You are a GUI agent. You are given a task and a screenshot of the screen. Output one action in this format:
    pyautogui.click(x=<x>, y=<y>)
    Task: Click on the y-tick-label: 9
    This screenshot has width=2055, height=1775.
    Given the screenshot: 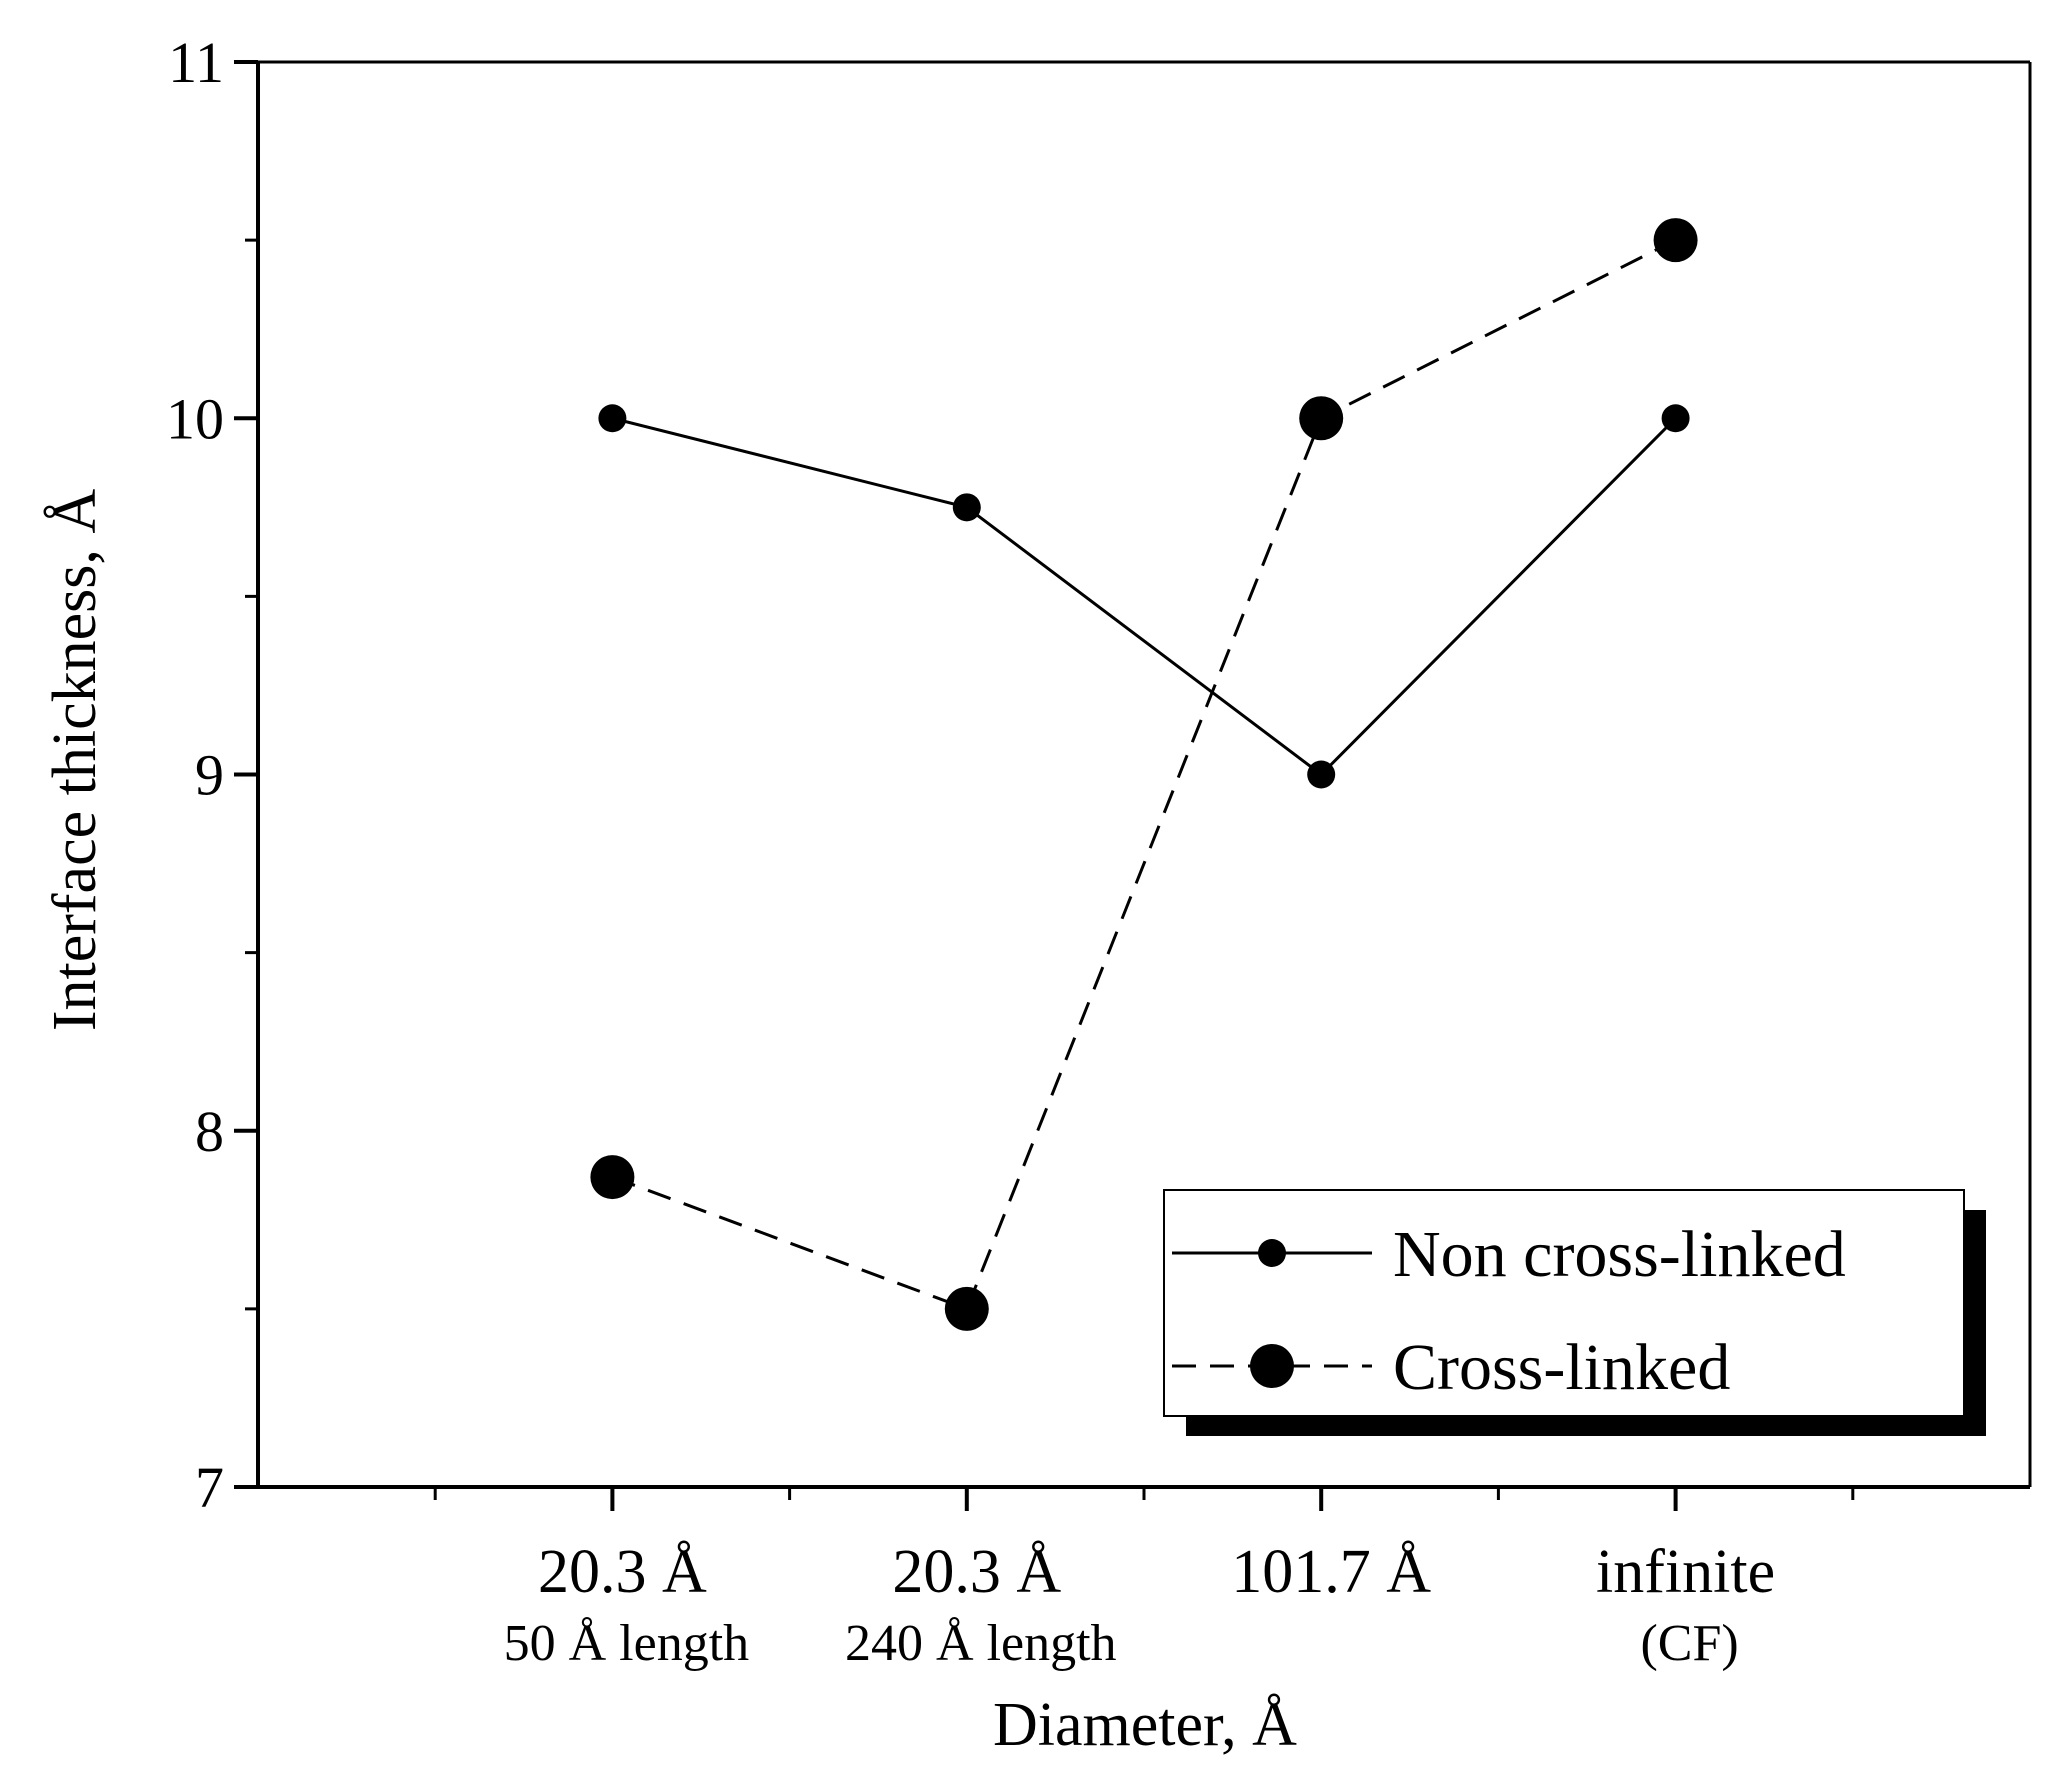 What is the action you would take?
    pyautogui.click(x=209, y=775)
    